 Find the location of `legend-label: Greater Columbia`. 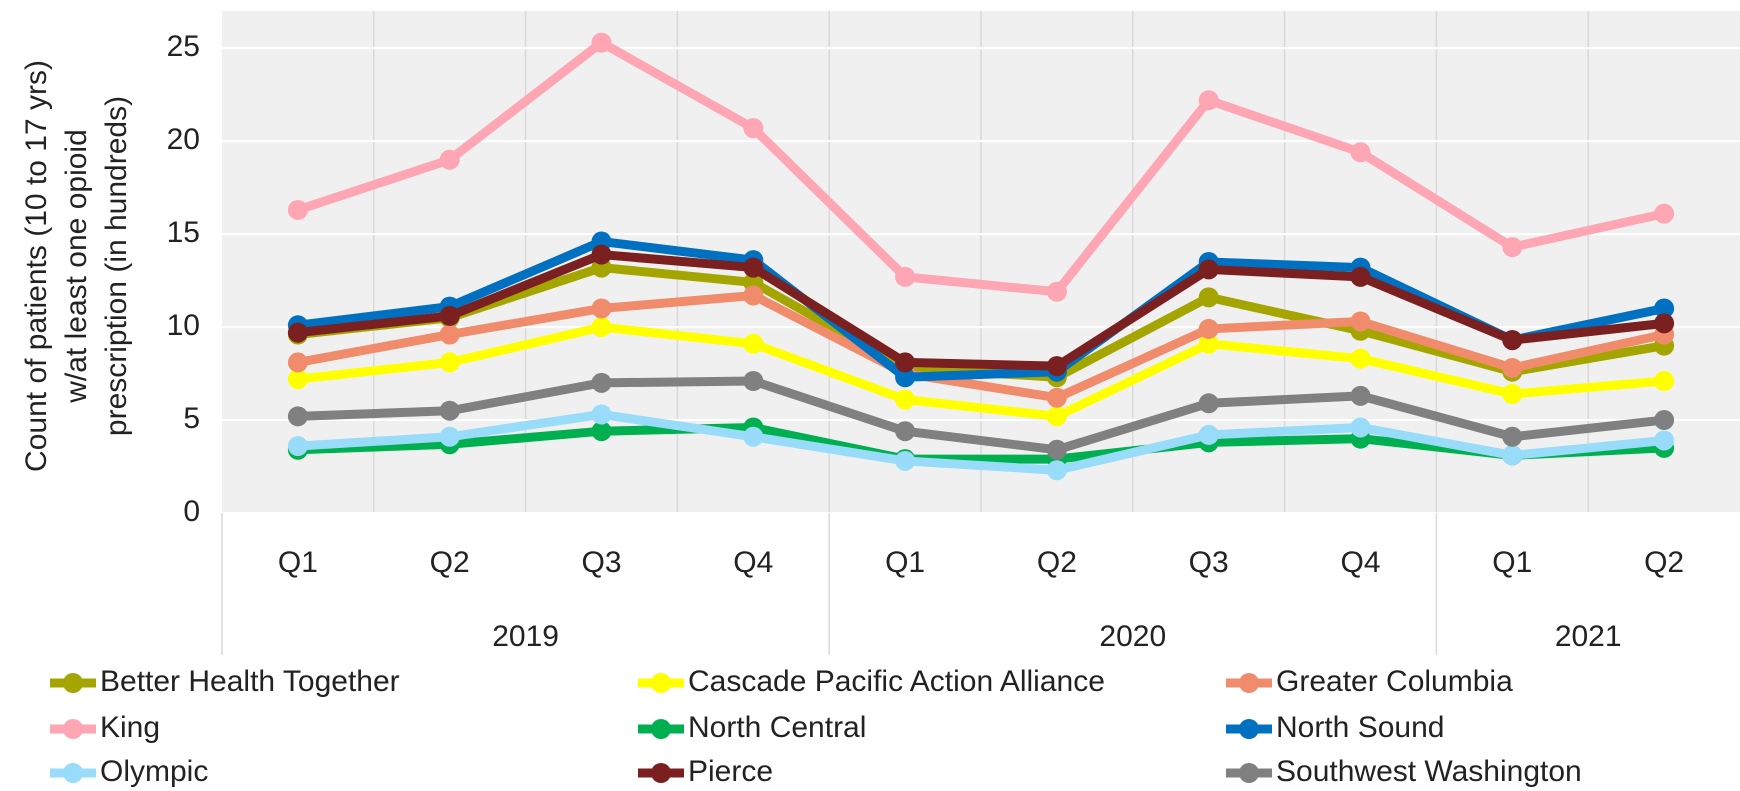

legend-label: Greater Columbia is located at coordinates (1394, 681).